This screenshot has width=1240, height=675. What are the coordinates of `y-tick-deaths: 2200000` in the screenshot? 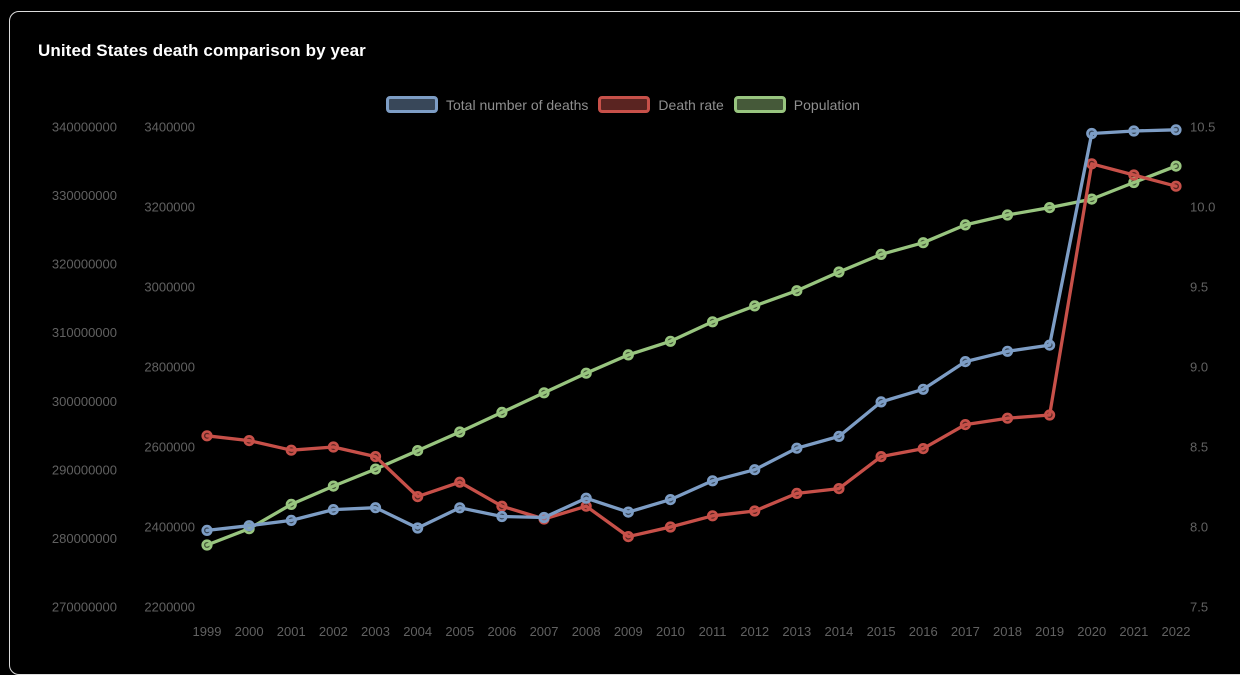 It's located at (169, 607).